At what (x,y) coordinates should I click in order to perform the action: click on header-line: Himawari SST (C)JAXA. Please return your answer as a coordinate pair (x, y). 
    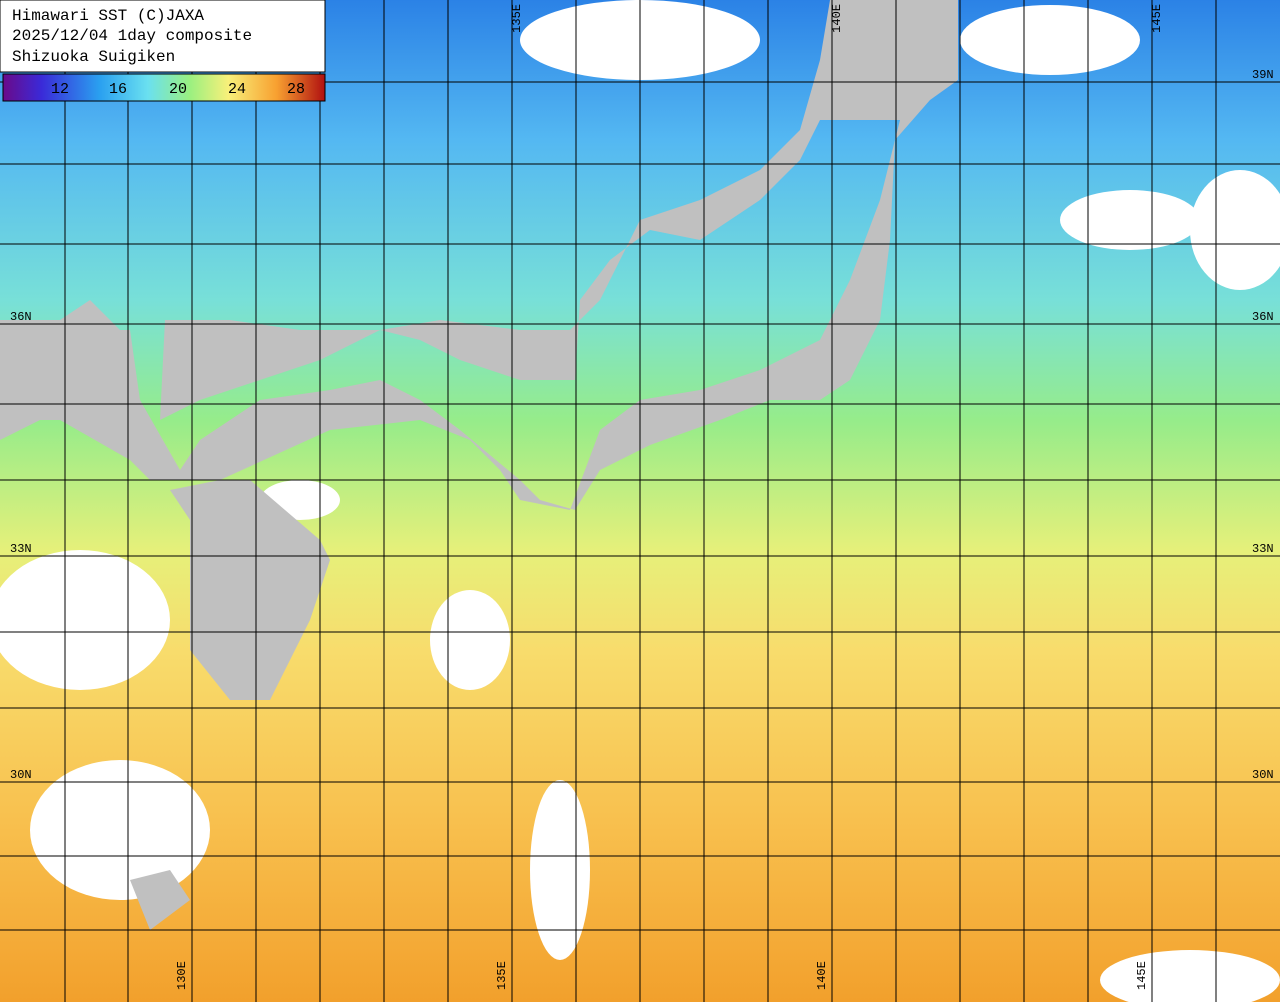
    Looking at the image, I should click on (108, 16).